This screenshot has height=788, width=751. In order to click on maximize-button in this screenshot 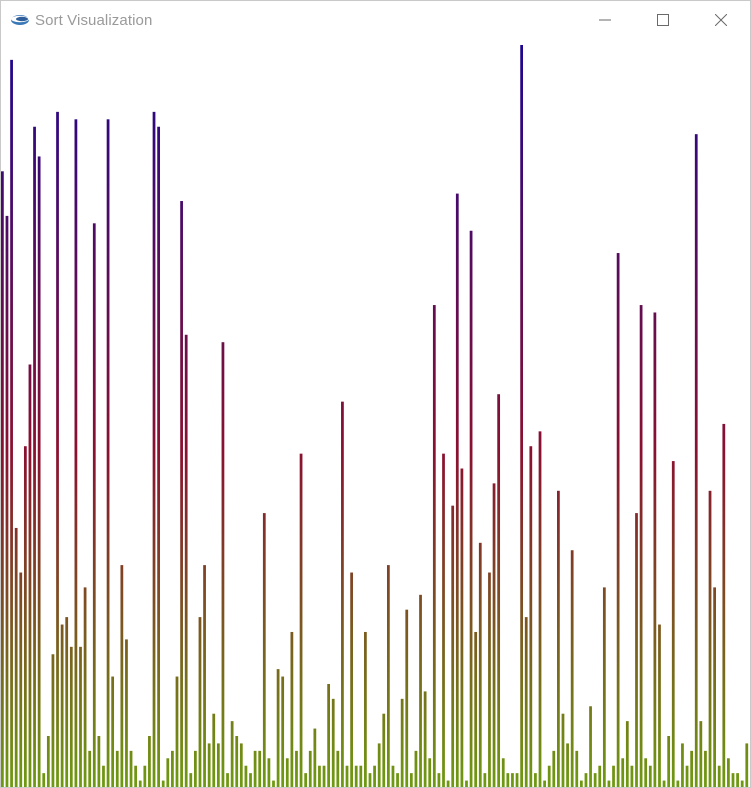, I will do `click(663, 20)`.